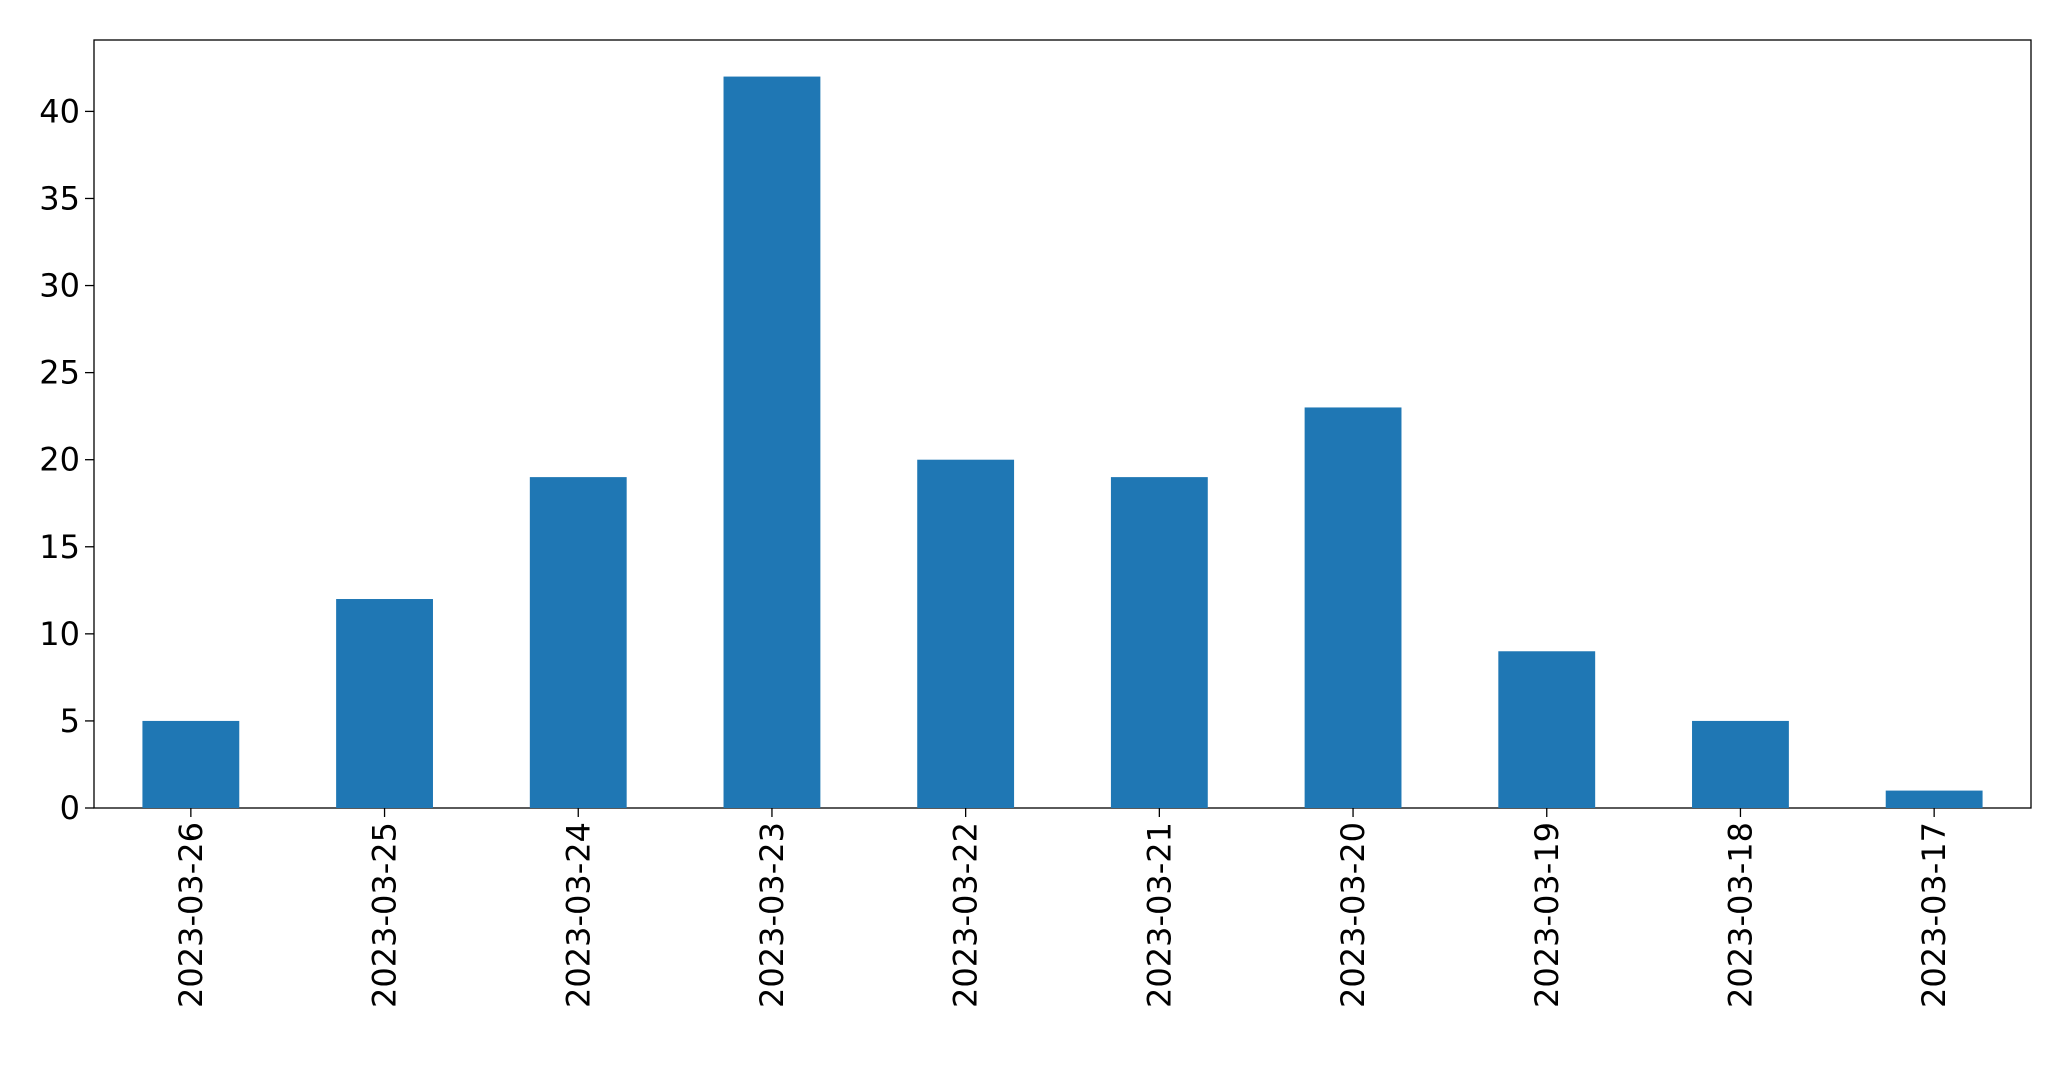 The height and width of the screenshot is (1065, 2071). What do you see at coordinates (59, 547) in the screenshot?
I see `y-tick-label: 15` at bounding box center [59, 547].